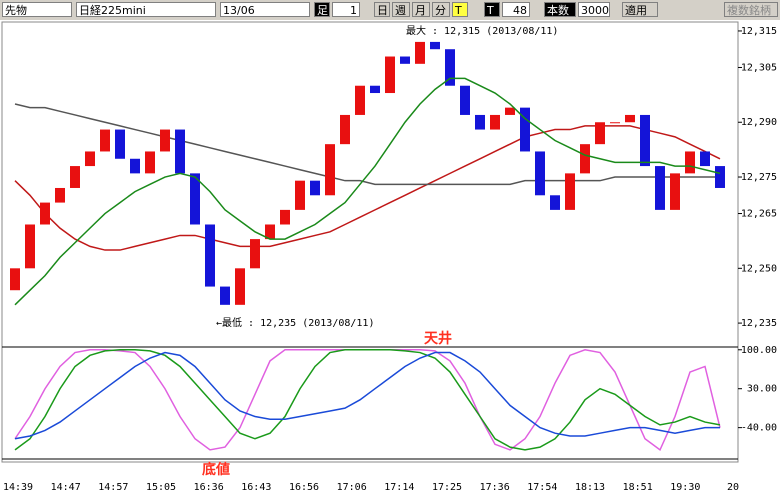  What do you see at coordinates (161, 487) in the screenshot?
I see `x-tick-label: 15:05` at bounding box center [161, 487].